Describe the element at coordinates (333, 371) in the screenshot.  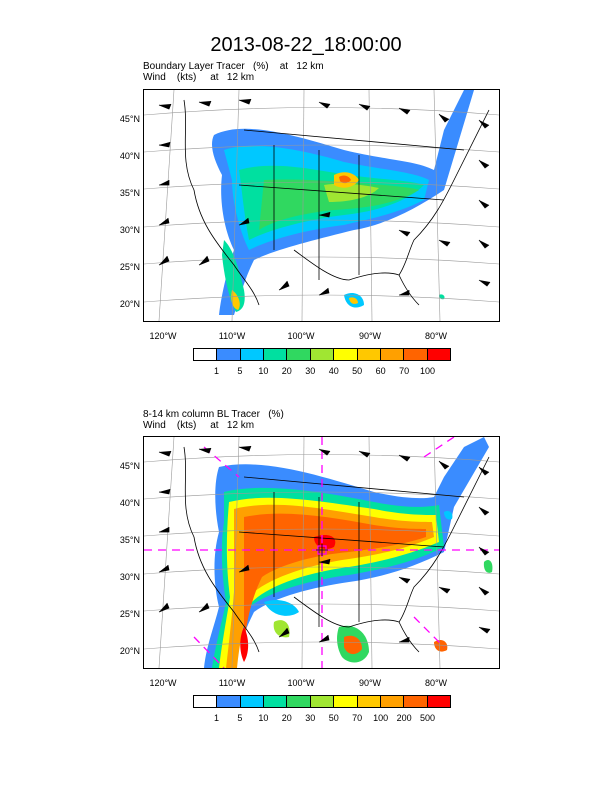
I see `colorbar-label: 40` at that location.